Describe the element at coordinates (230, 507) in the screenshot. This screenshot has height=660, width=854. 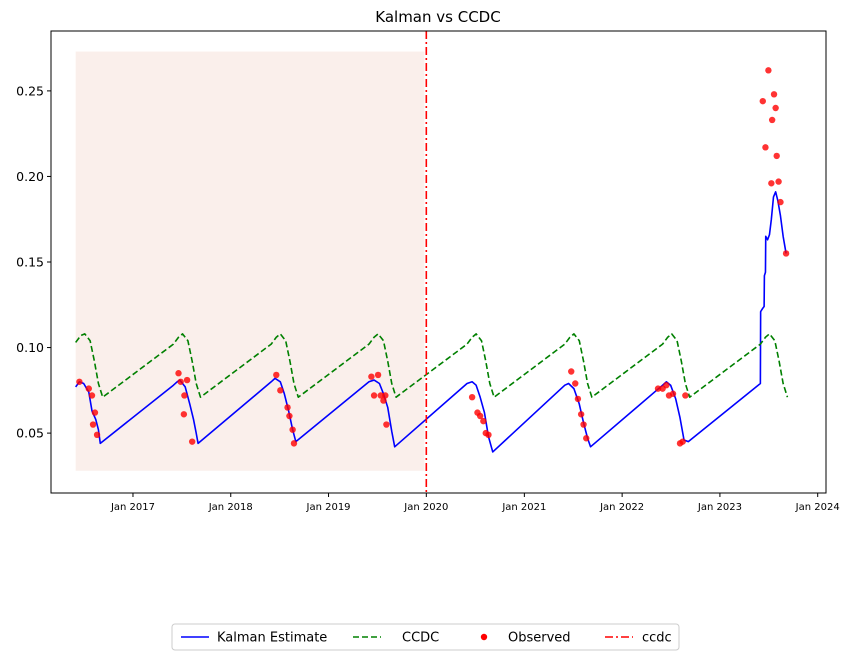
I see `x-tick-label: Jan 2018` at that location.